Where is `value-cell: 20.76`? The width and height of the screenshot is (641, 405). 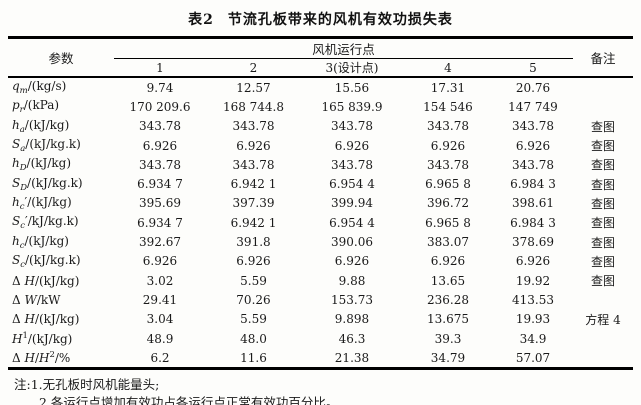
value-cell: 20.76 is located at coordinates (533, 87).